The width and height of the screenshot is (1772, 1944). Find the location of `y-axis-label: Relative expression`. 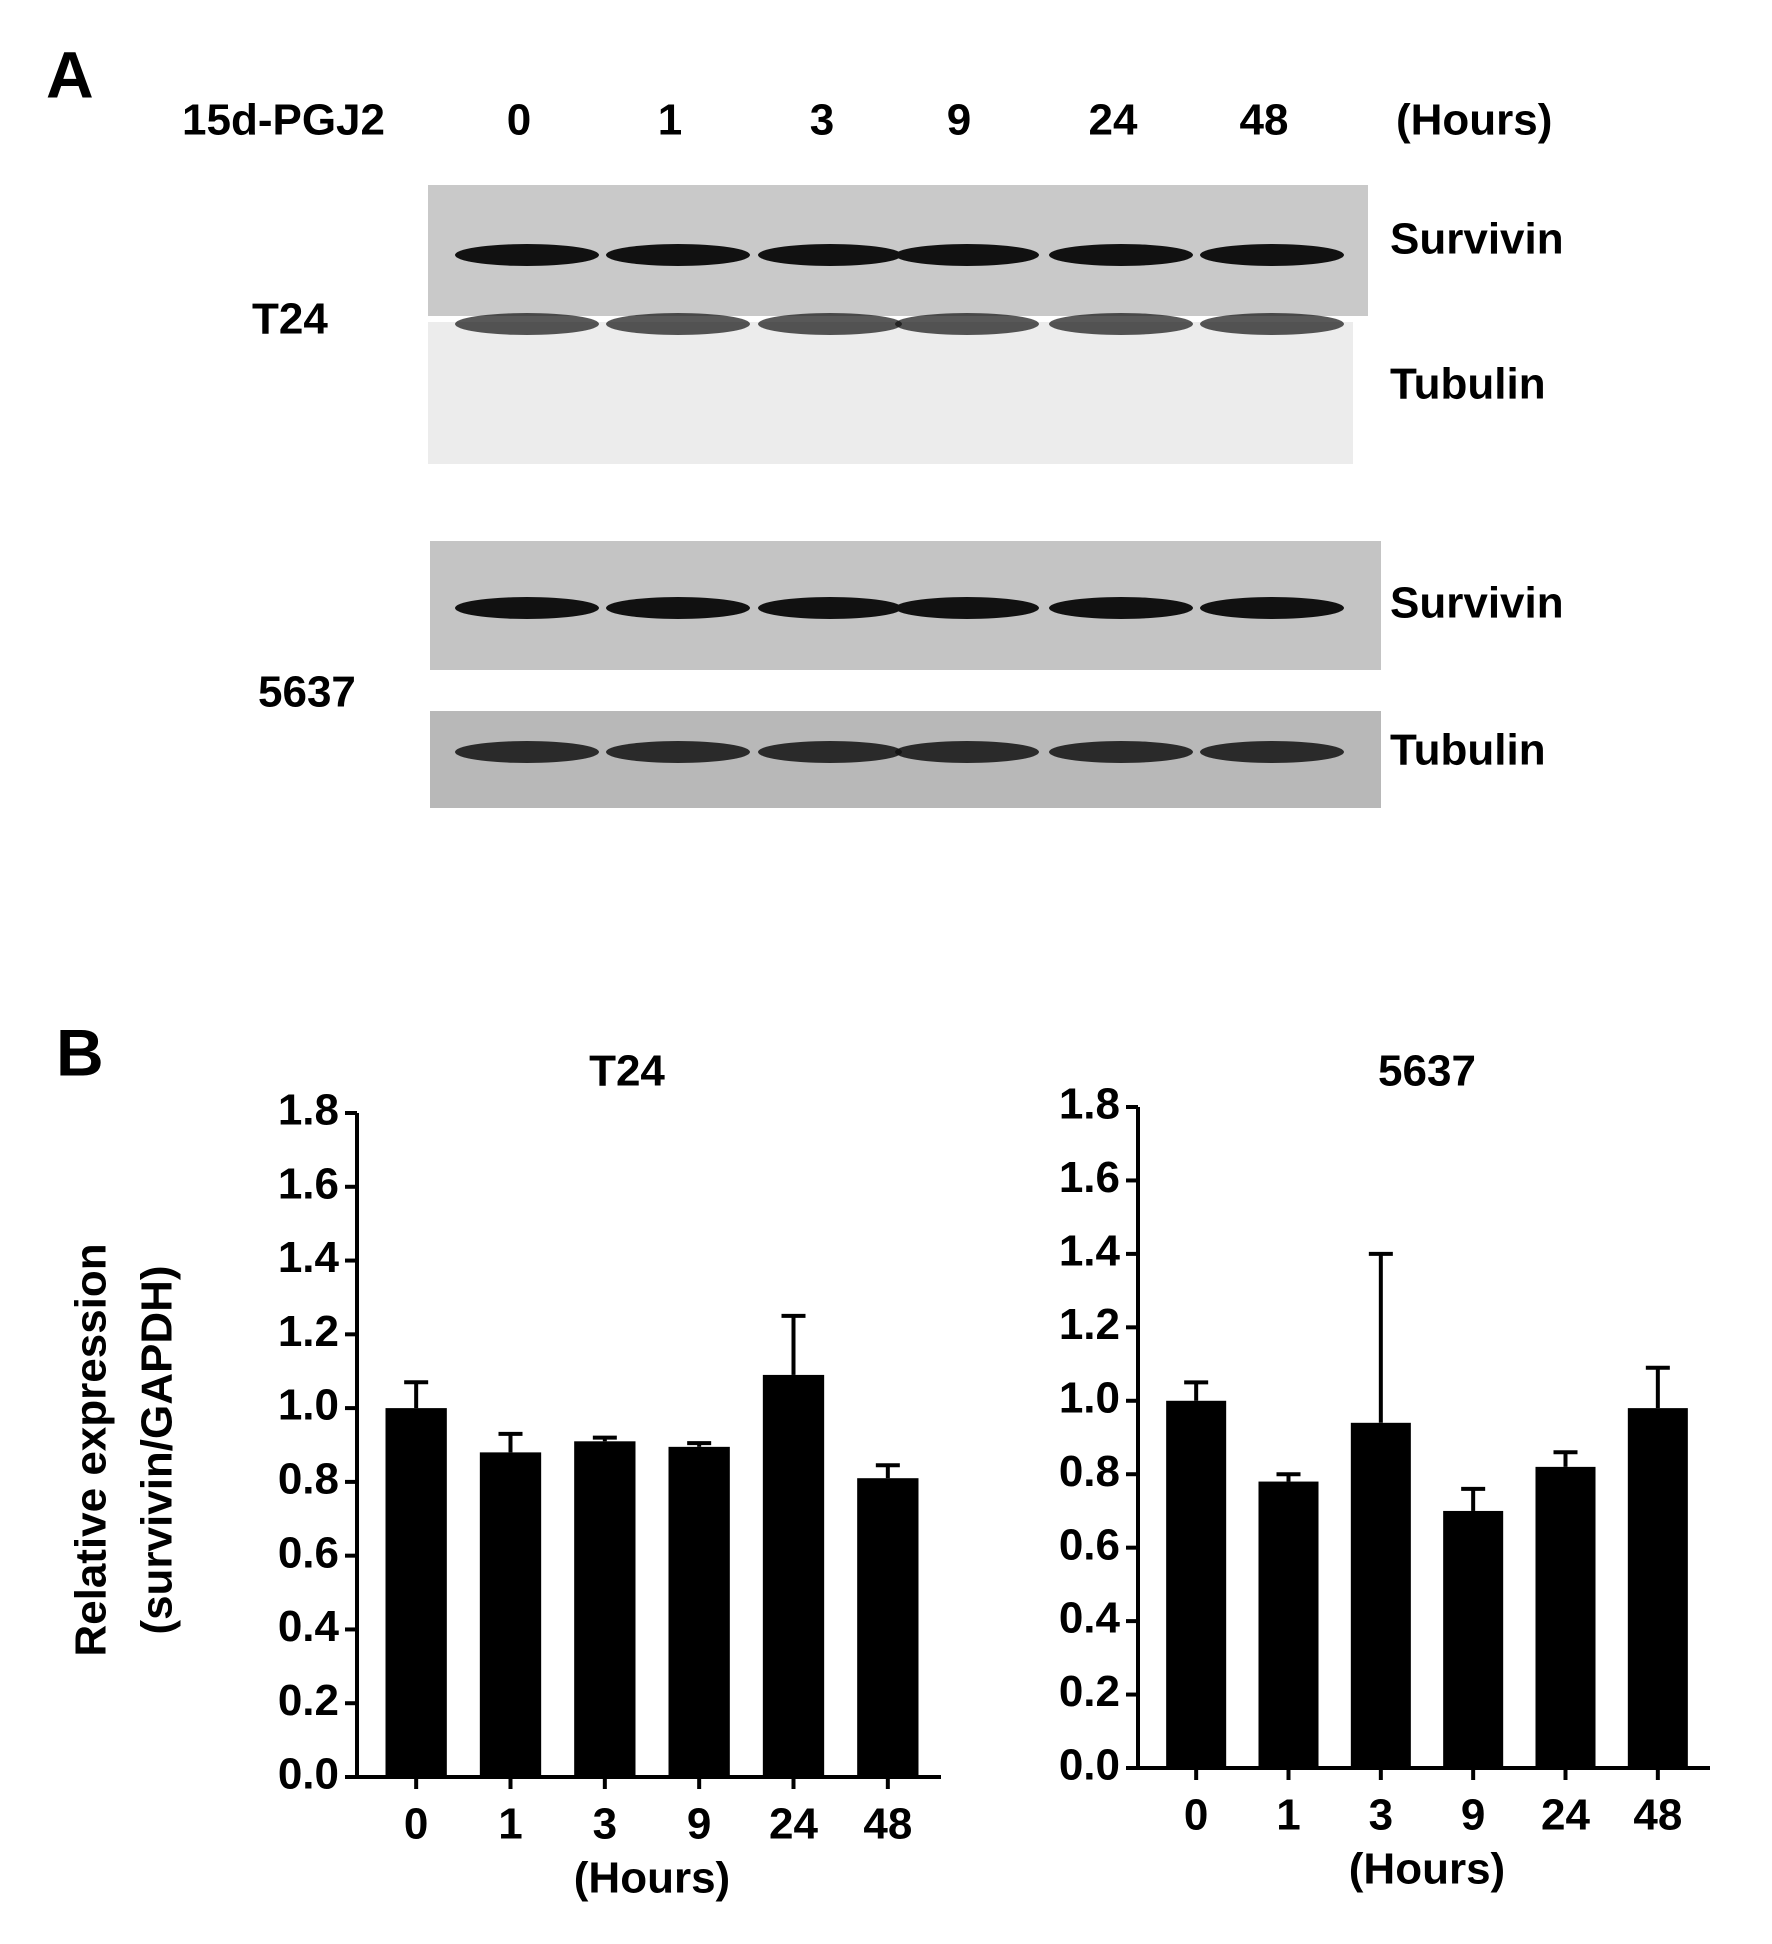

y-axis-label: Relative expression is located at coordinates (91, 1449).